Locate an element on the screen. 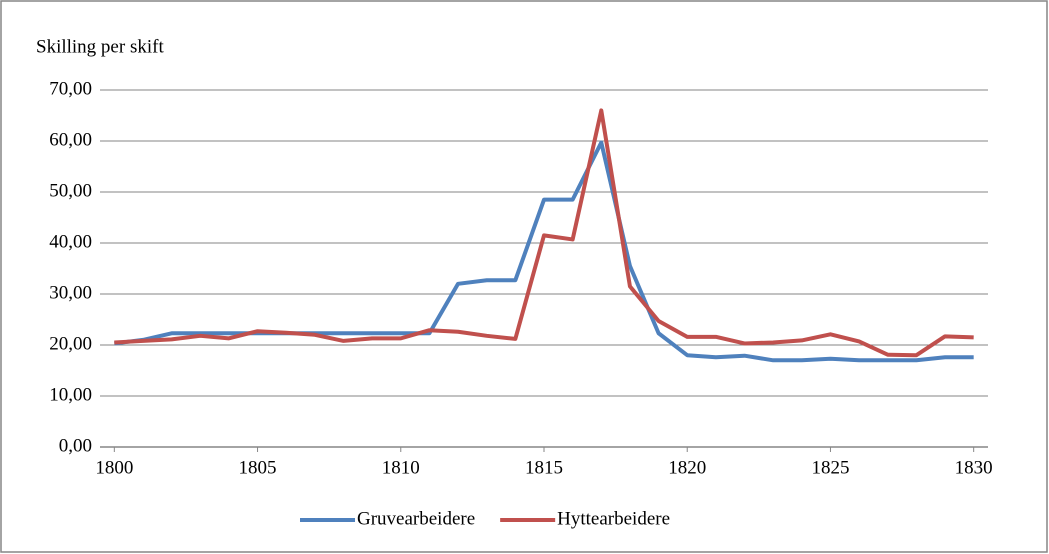  y-tick-label: 10,00 is located at coordinates (70, 394).